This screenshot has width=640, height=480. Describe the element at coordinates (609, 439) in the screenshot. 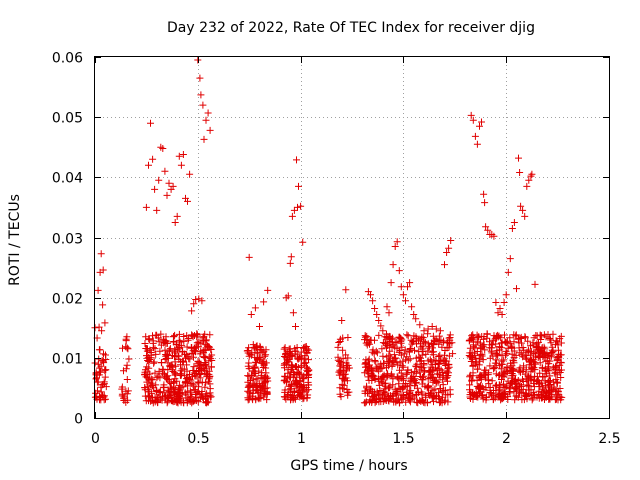

I see `x-tick-label: 2.5` at that location.